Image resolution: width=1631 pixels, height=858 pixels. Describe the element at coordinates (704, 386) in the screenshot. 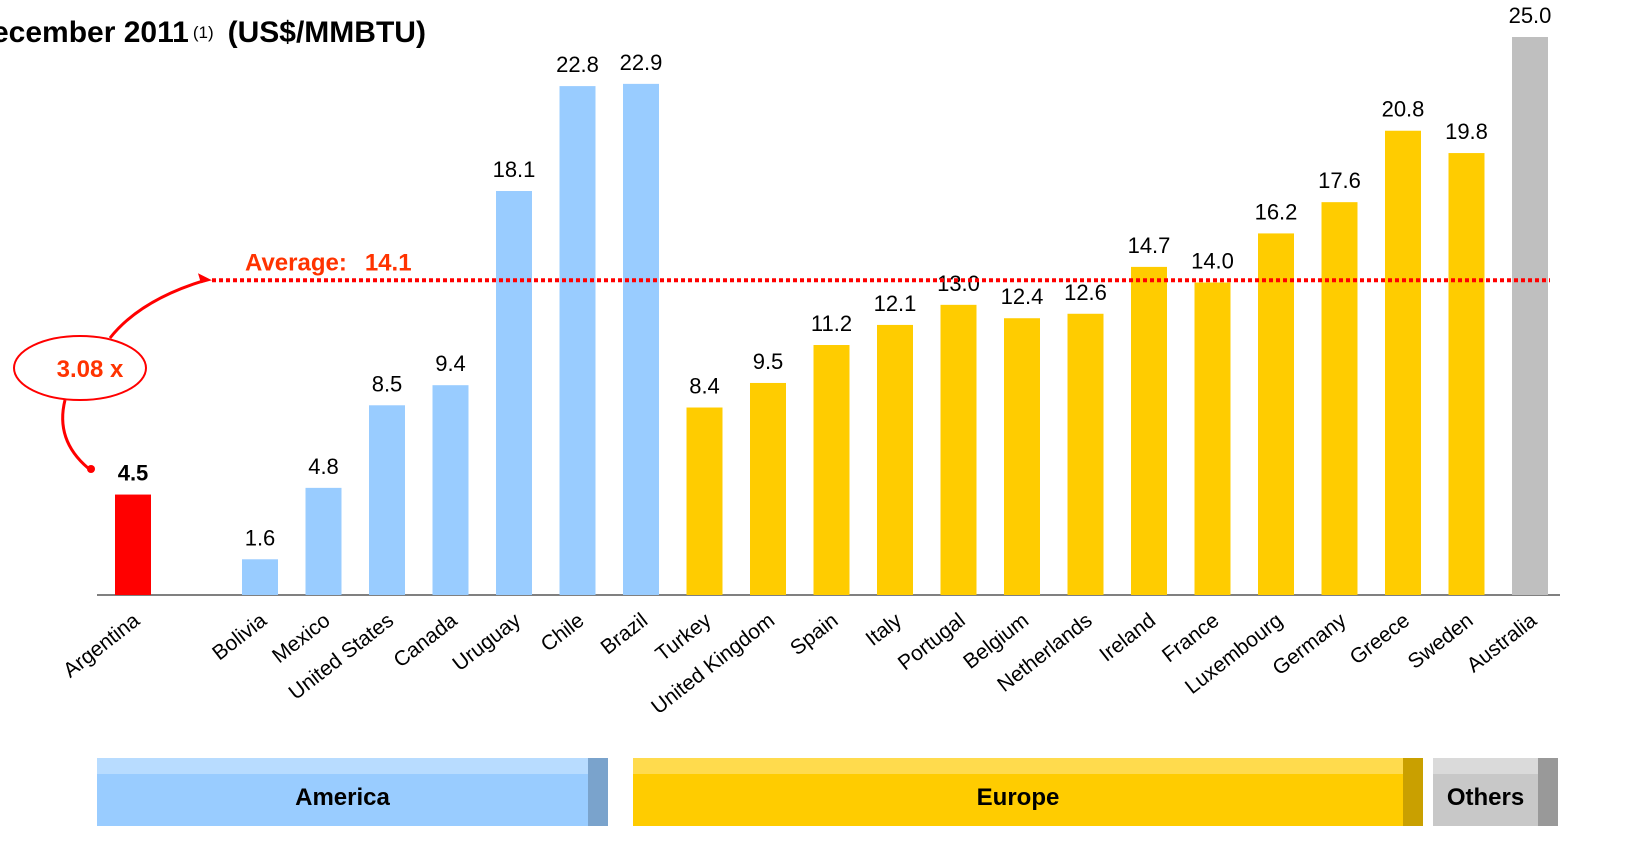

I see `value-label: 8.4` at that location.